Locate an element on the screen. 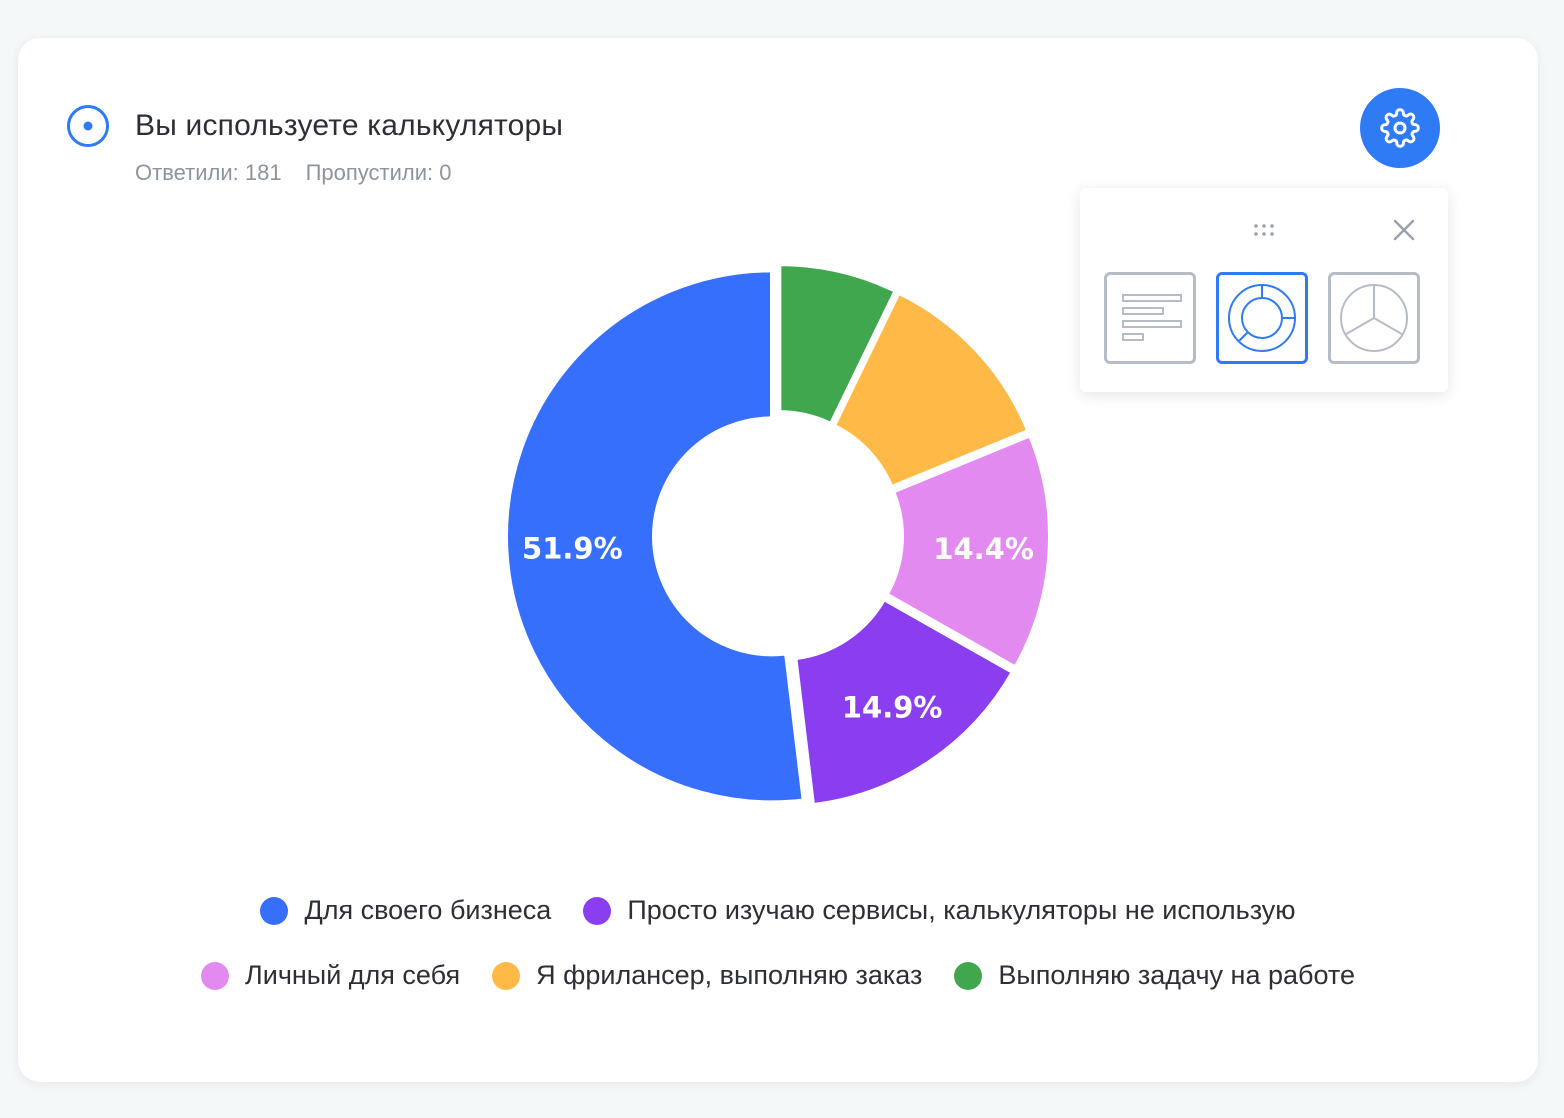 Image resolution: width=1564 pixels, height=1118 pixels. bar-chart-icon is located at coordinates (1152, 317).